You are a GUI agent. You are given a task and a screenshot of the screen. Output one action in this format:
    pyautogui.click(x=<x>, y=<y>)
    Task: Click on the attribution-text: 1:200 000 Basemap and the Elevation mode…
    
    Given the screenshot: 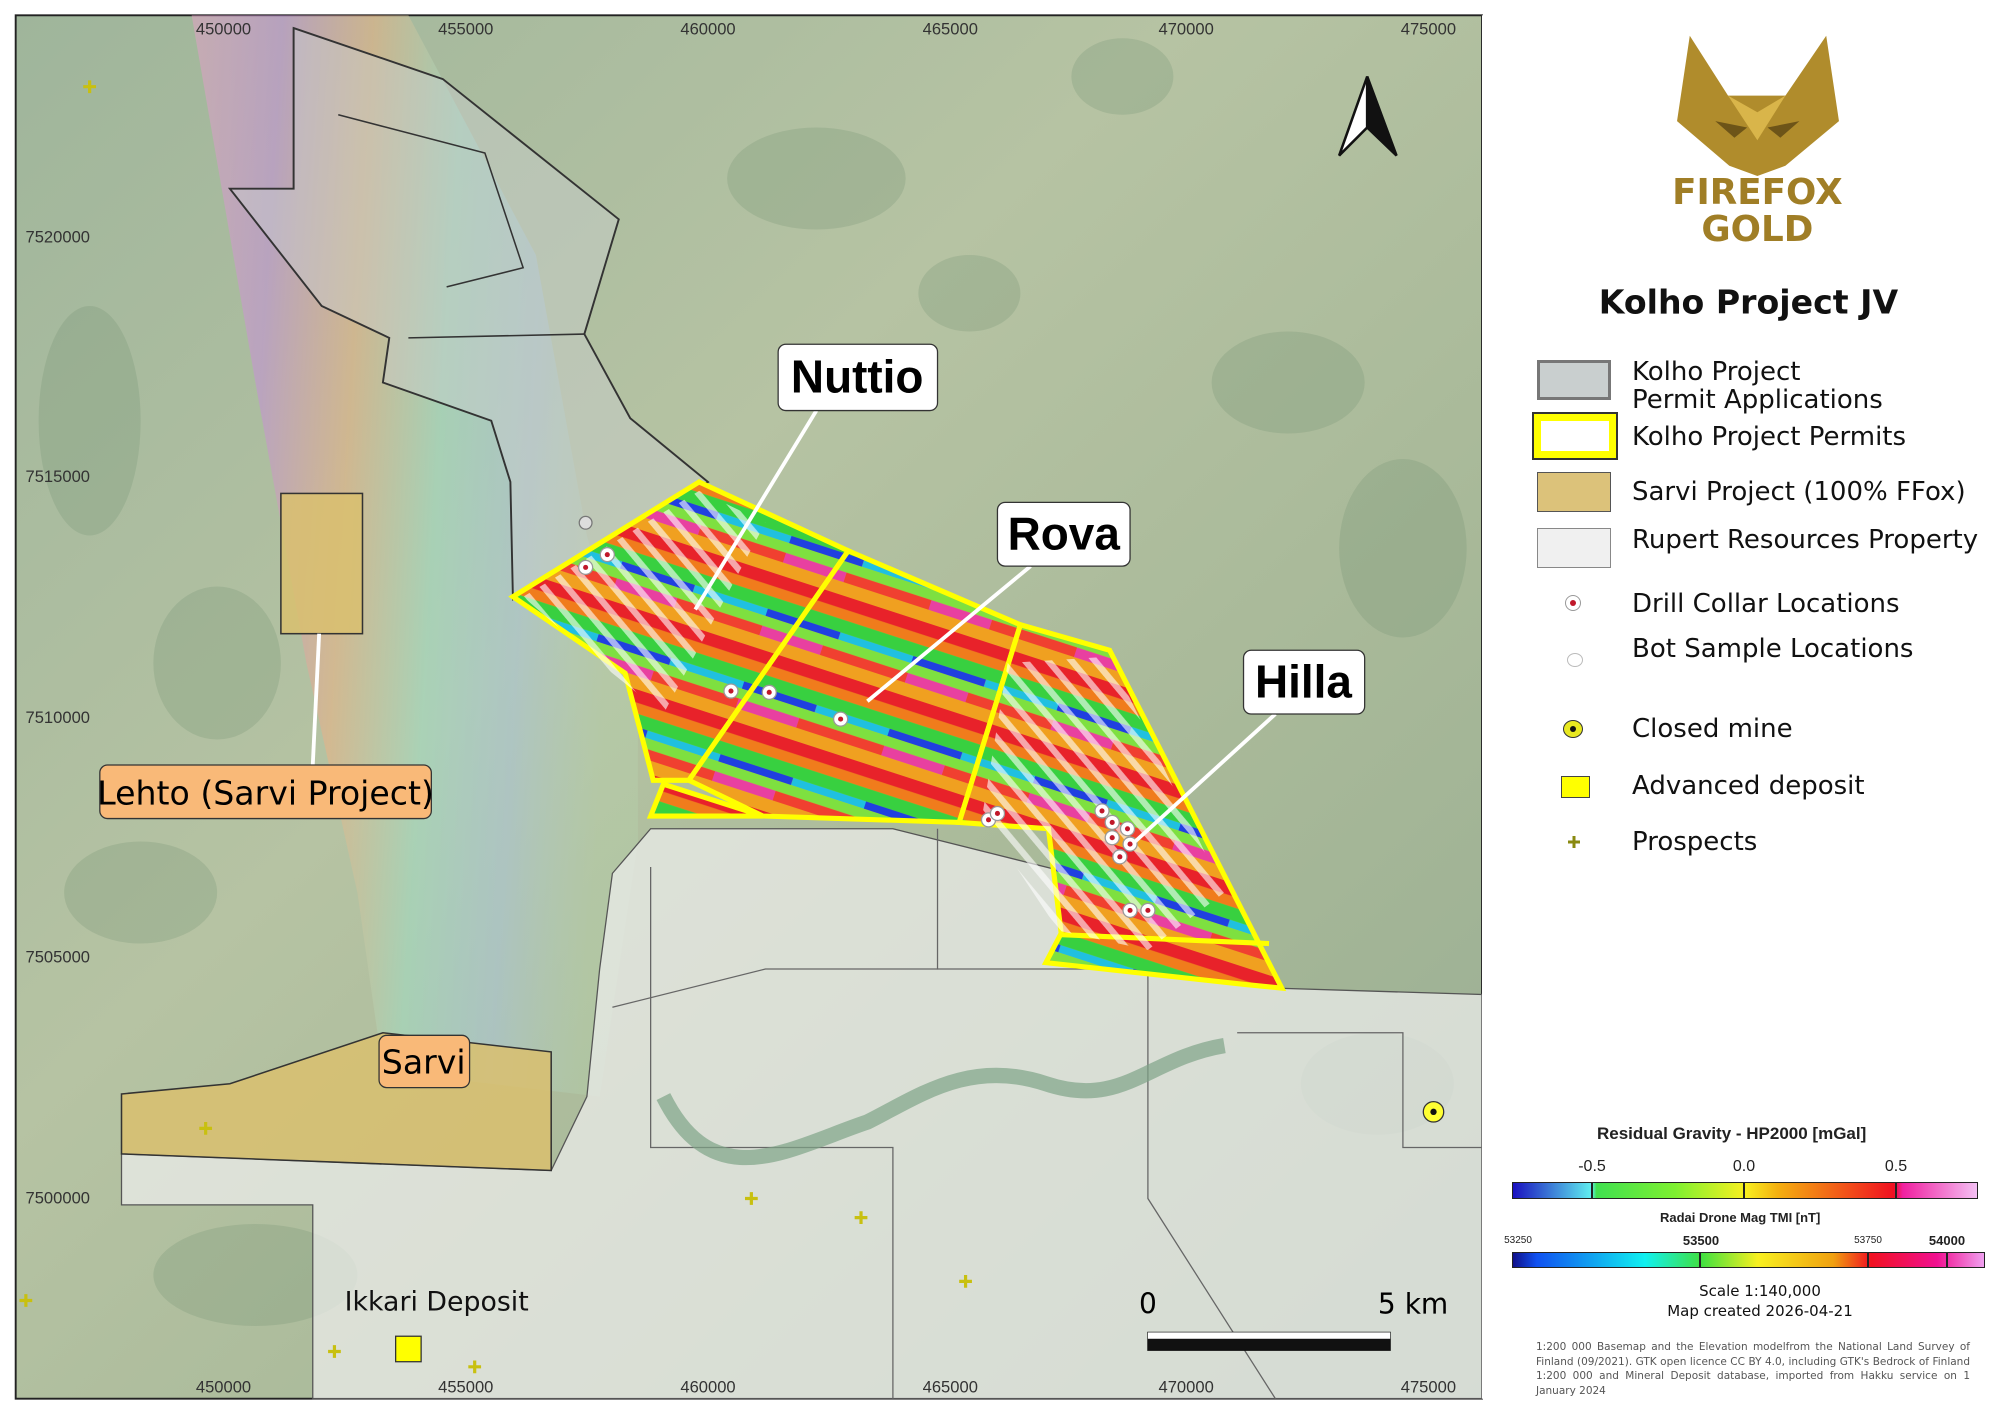 What is the action you would take?
    pyautogui.click(x=1753, y=1369)
    